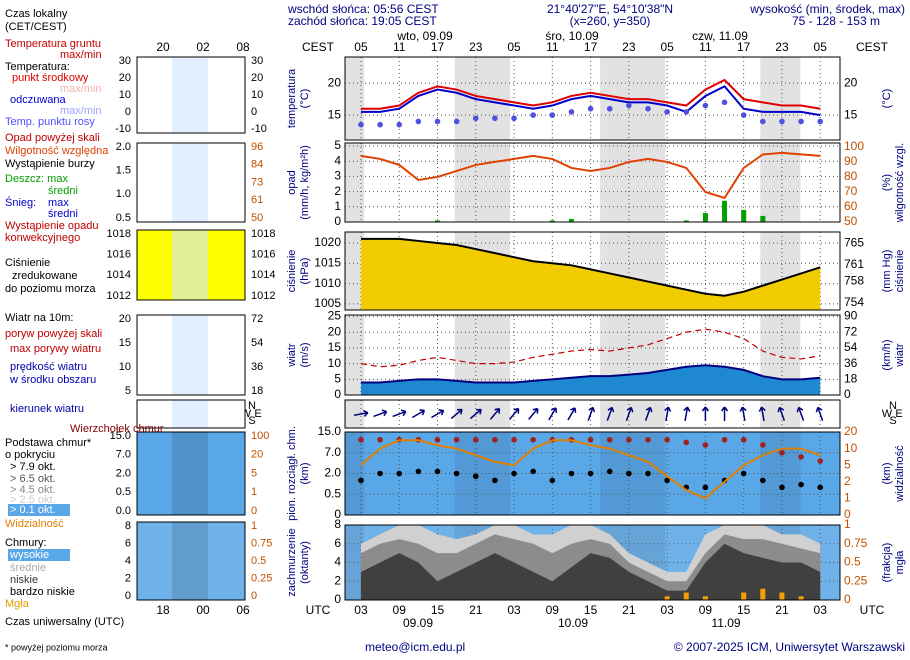 This screenshot has width=910, height=660. I want to click on y2-tick-label: 15, so click(851, 114).